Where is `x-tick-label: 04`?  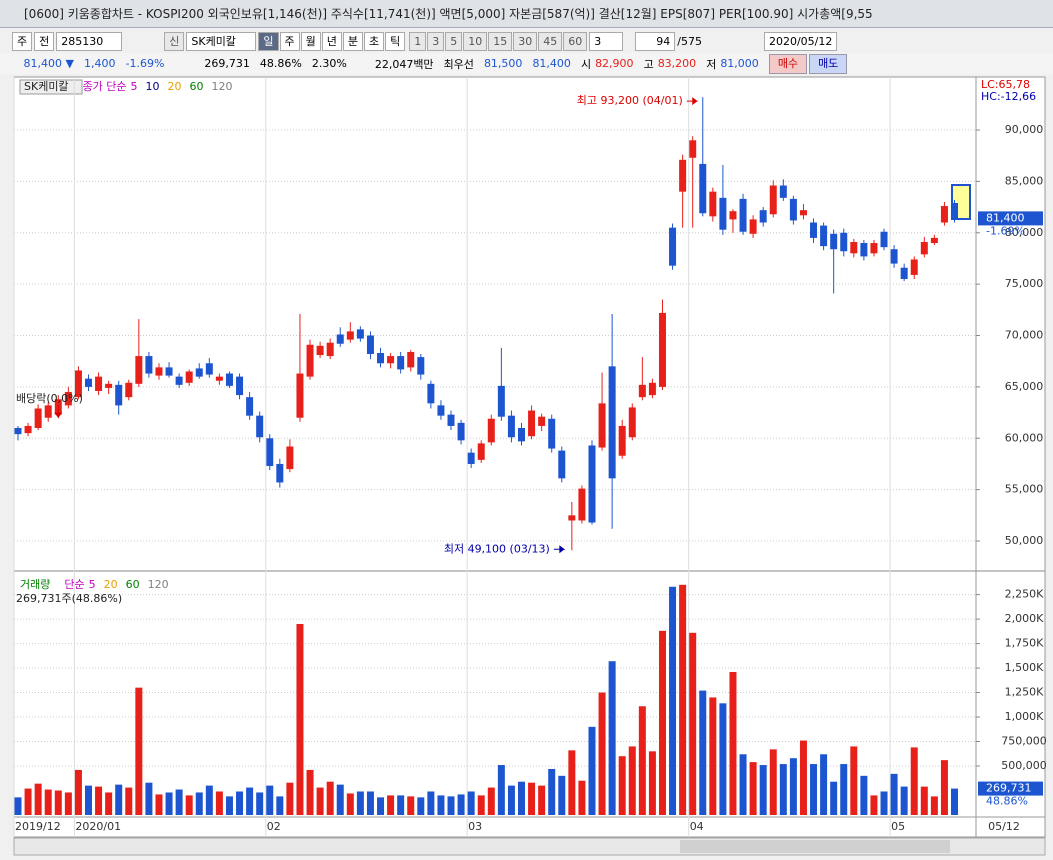
x-tick-label: 04 is located at coordinates (697, 826).